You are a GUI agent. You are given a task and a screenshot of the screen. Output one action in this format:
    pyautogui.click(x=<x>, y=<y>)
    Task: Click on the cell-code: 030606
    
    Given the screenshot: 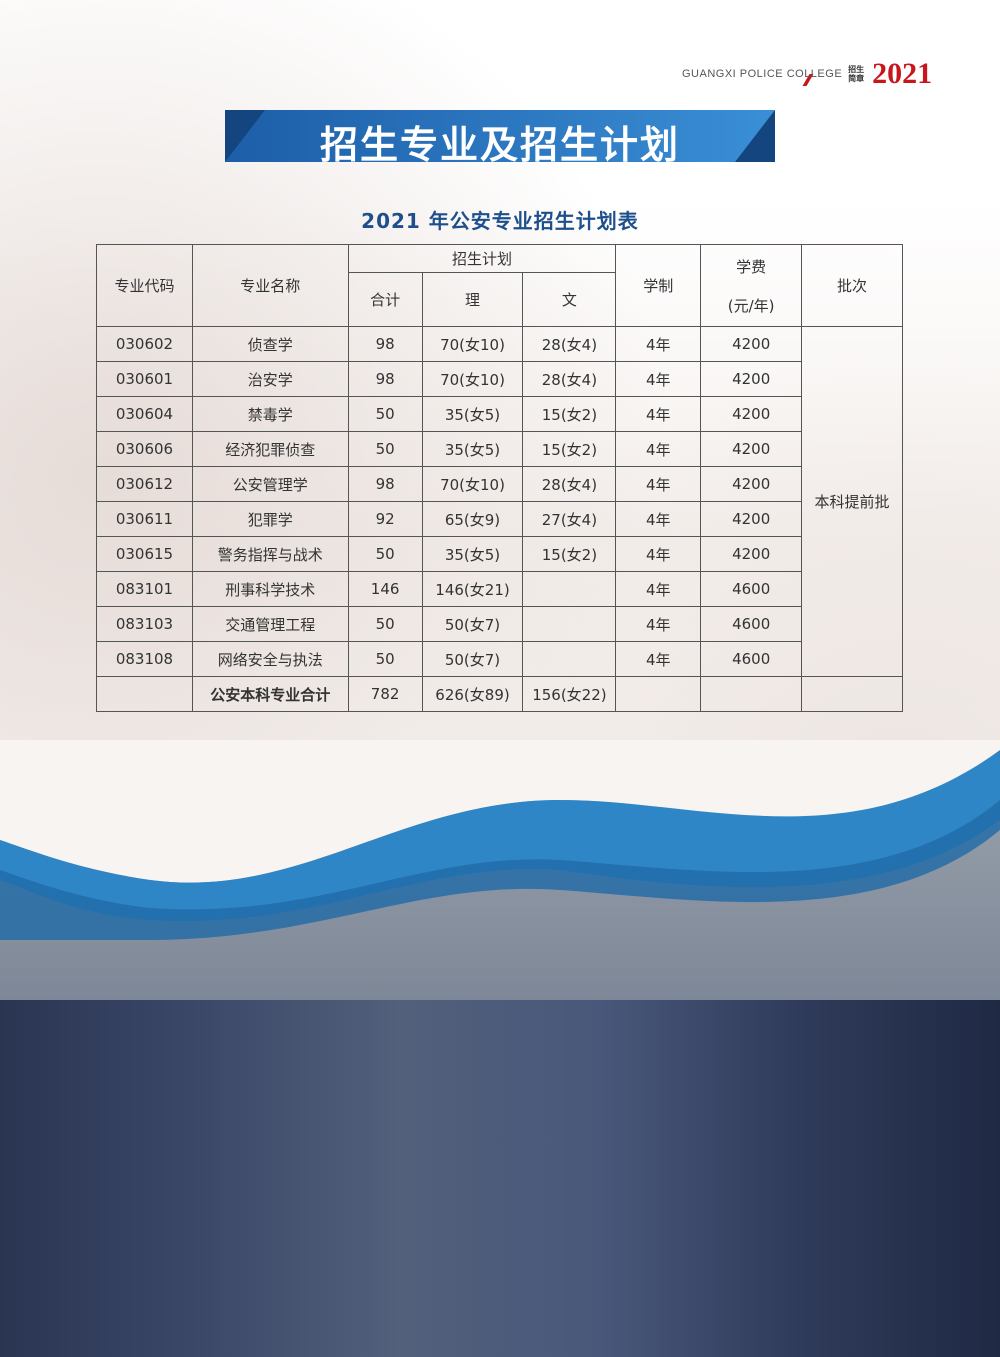 What is the action you would take?
    pyautogui.click(x=144, y=449)
    